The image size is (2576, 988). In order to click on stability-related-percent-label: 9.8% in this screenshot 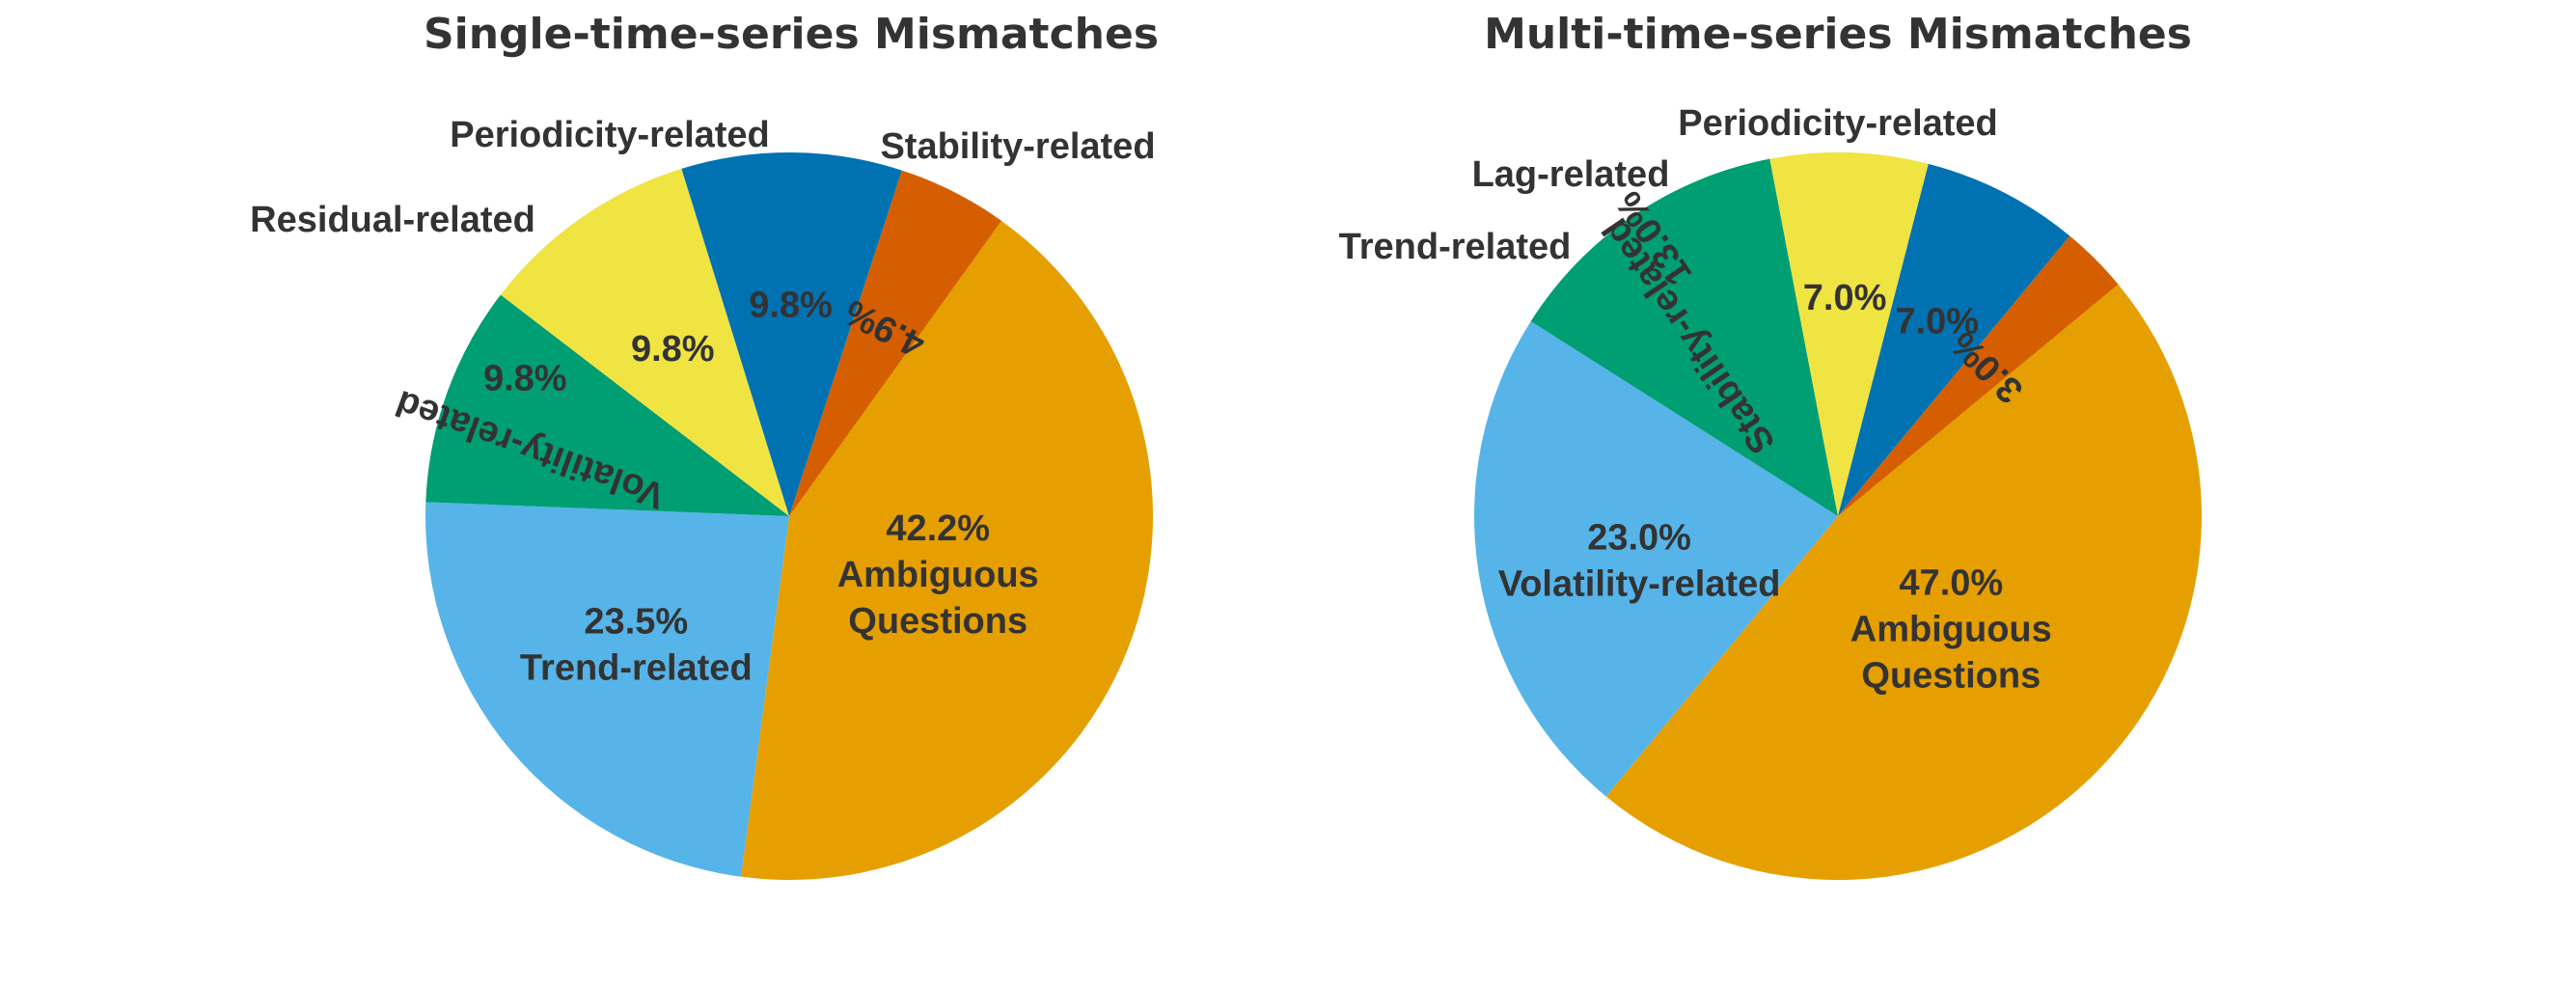, I will do `click(673, 349)`.